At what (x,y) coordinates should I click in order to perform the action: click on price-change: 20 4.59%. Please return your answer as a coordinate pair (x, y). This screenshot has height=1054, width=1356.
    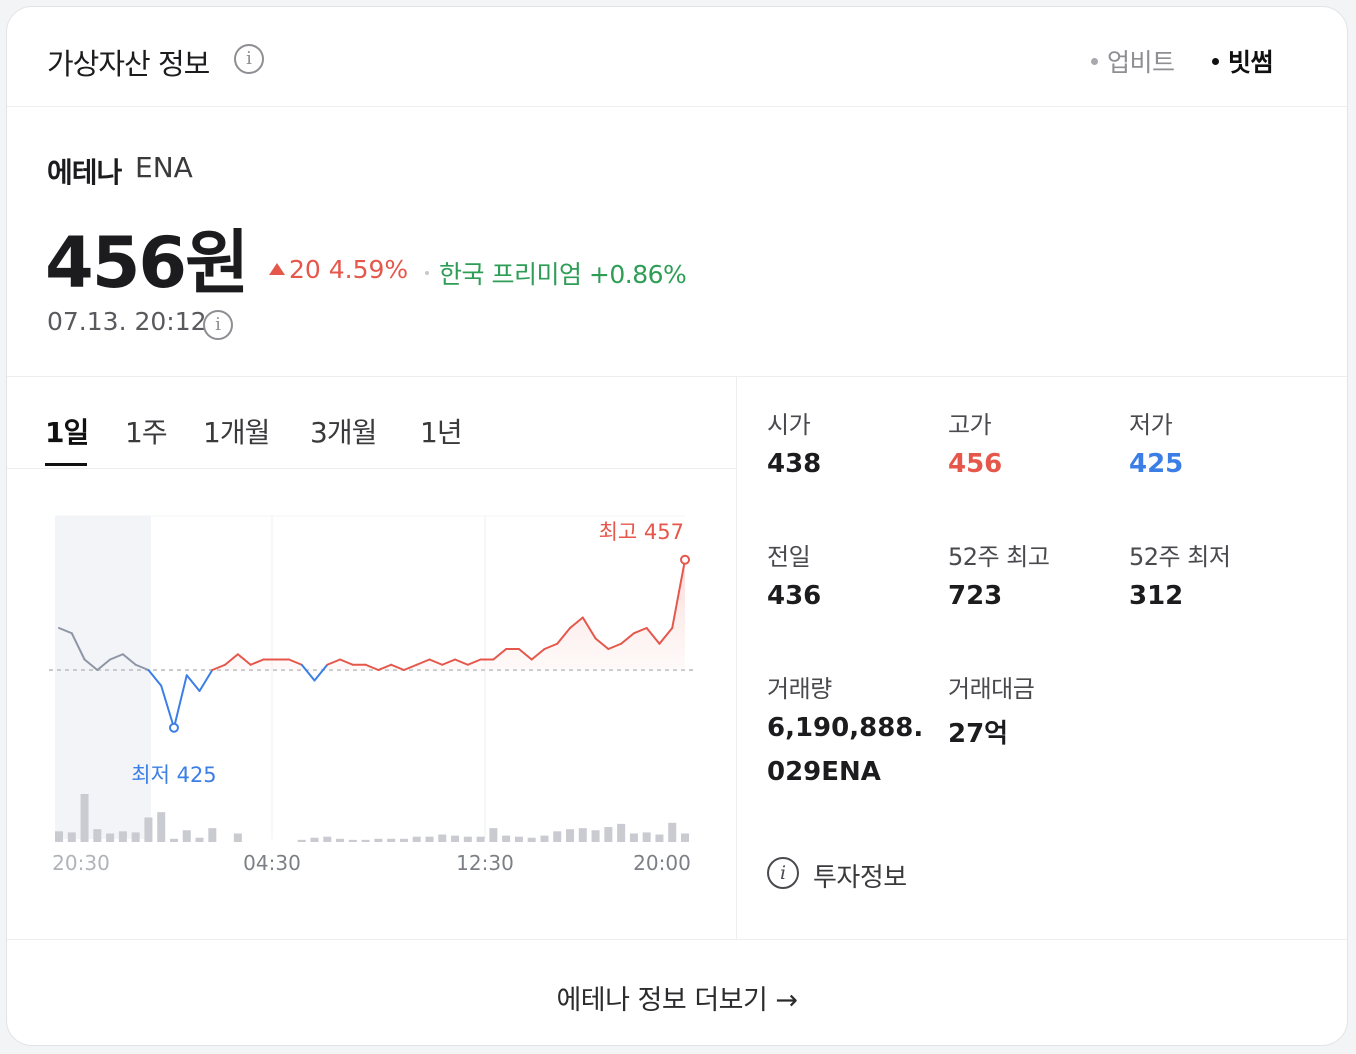
    Looking at the image, I should click on (338, 269).